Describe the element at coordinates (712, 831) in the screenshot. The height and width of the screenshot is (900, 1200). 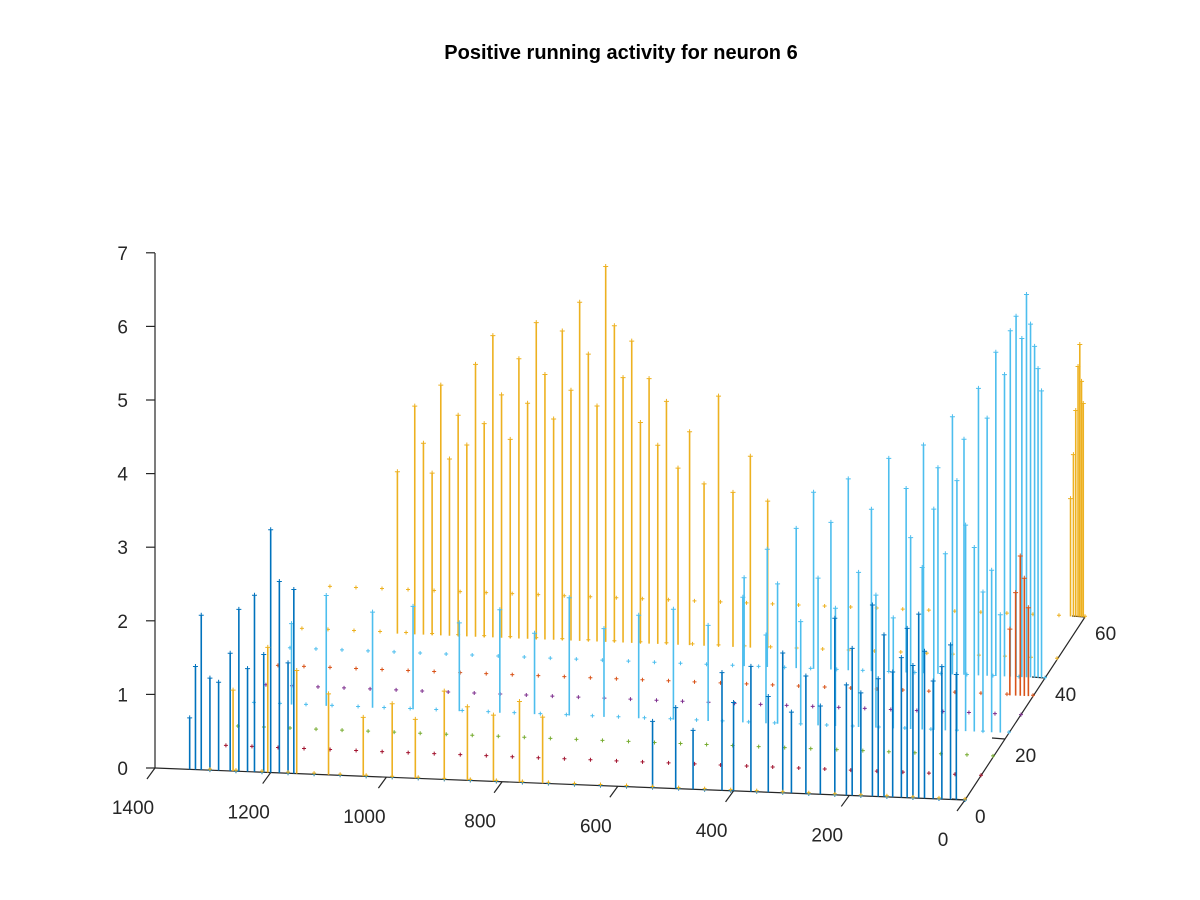
I see `x-tick-label: 400` at that location.